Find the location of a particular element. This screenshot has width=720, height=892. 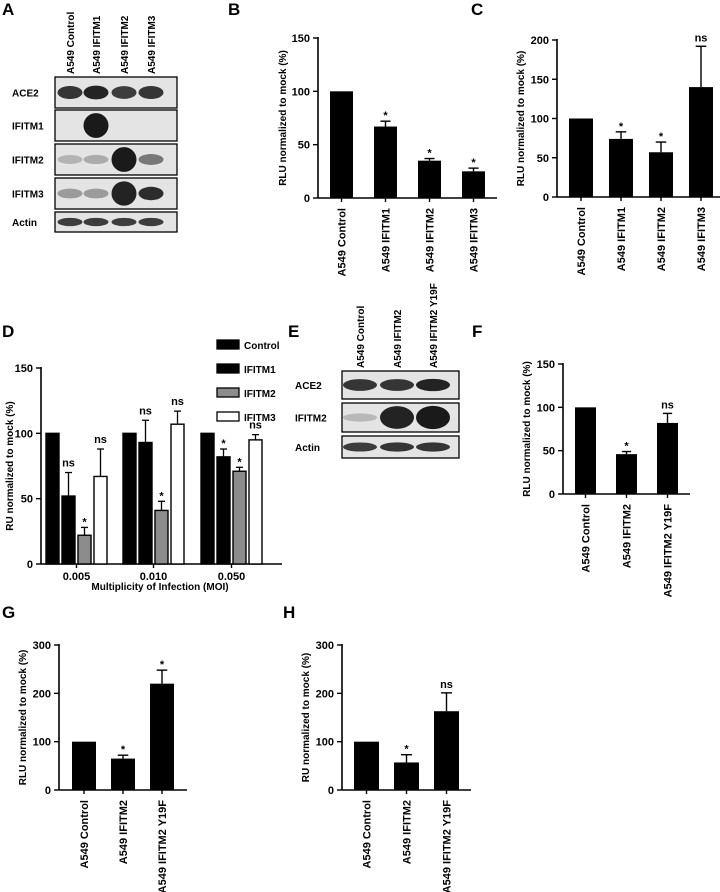

panel-letter-d: D is located at coordinates (8, 331).